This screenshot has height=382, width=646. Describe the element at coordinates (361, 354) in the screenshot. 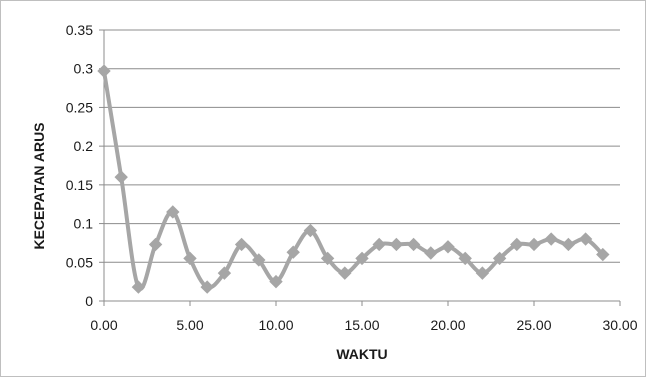

I see `x-axis-title: WAKTU` at that location.